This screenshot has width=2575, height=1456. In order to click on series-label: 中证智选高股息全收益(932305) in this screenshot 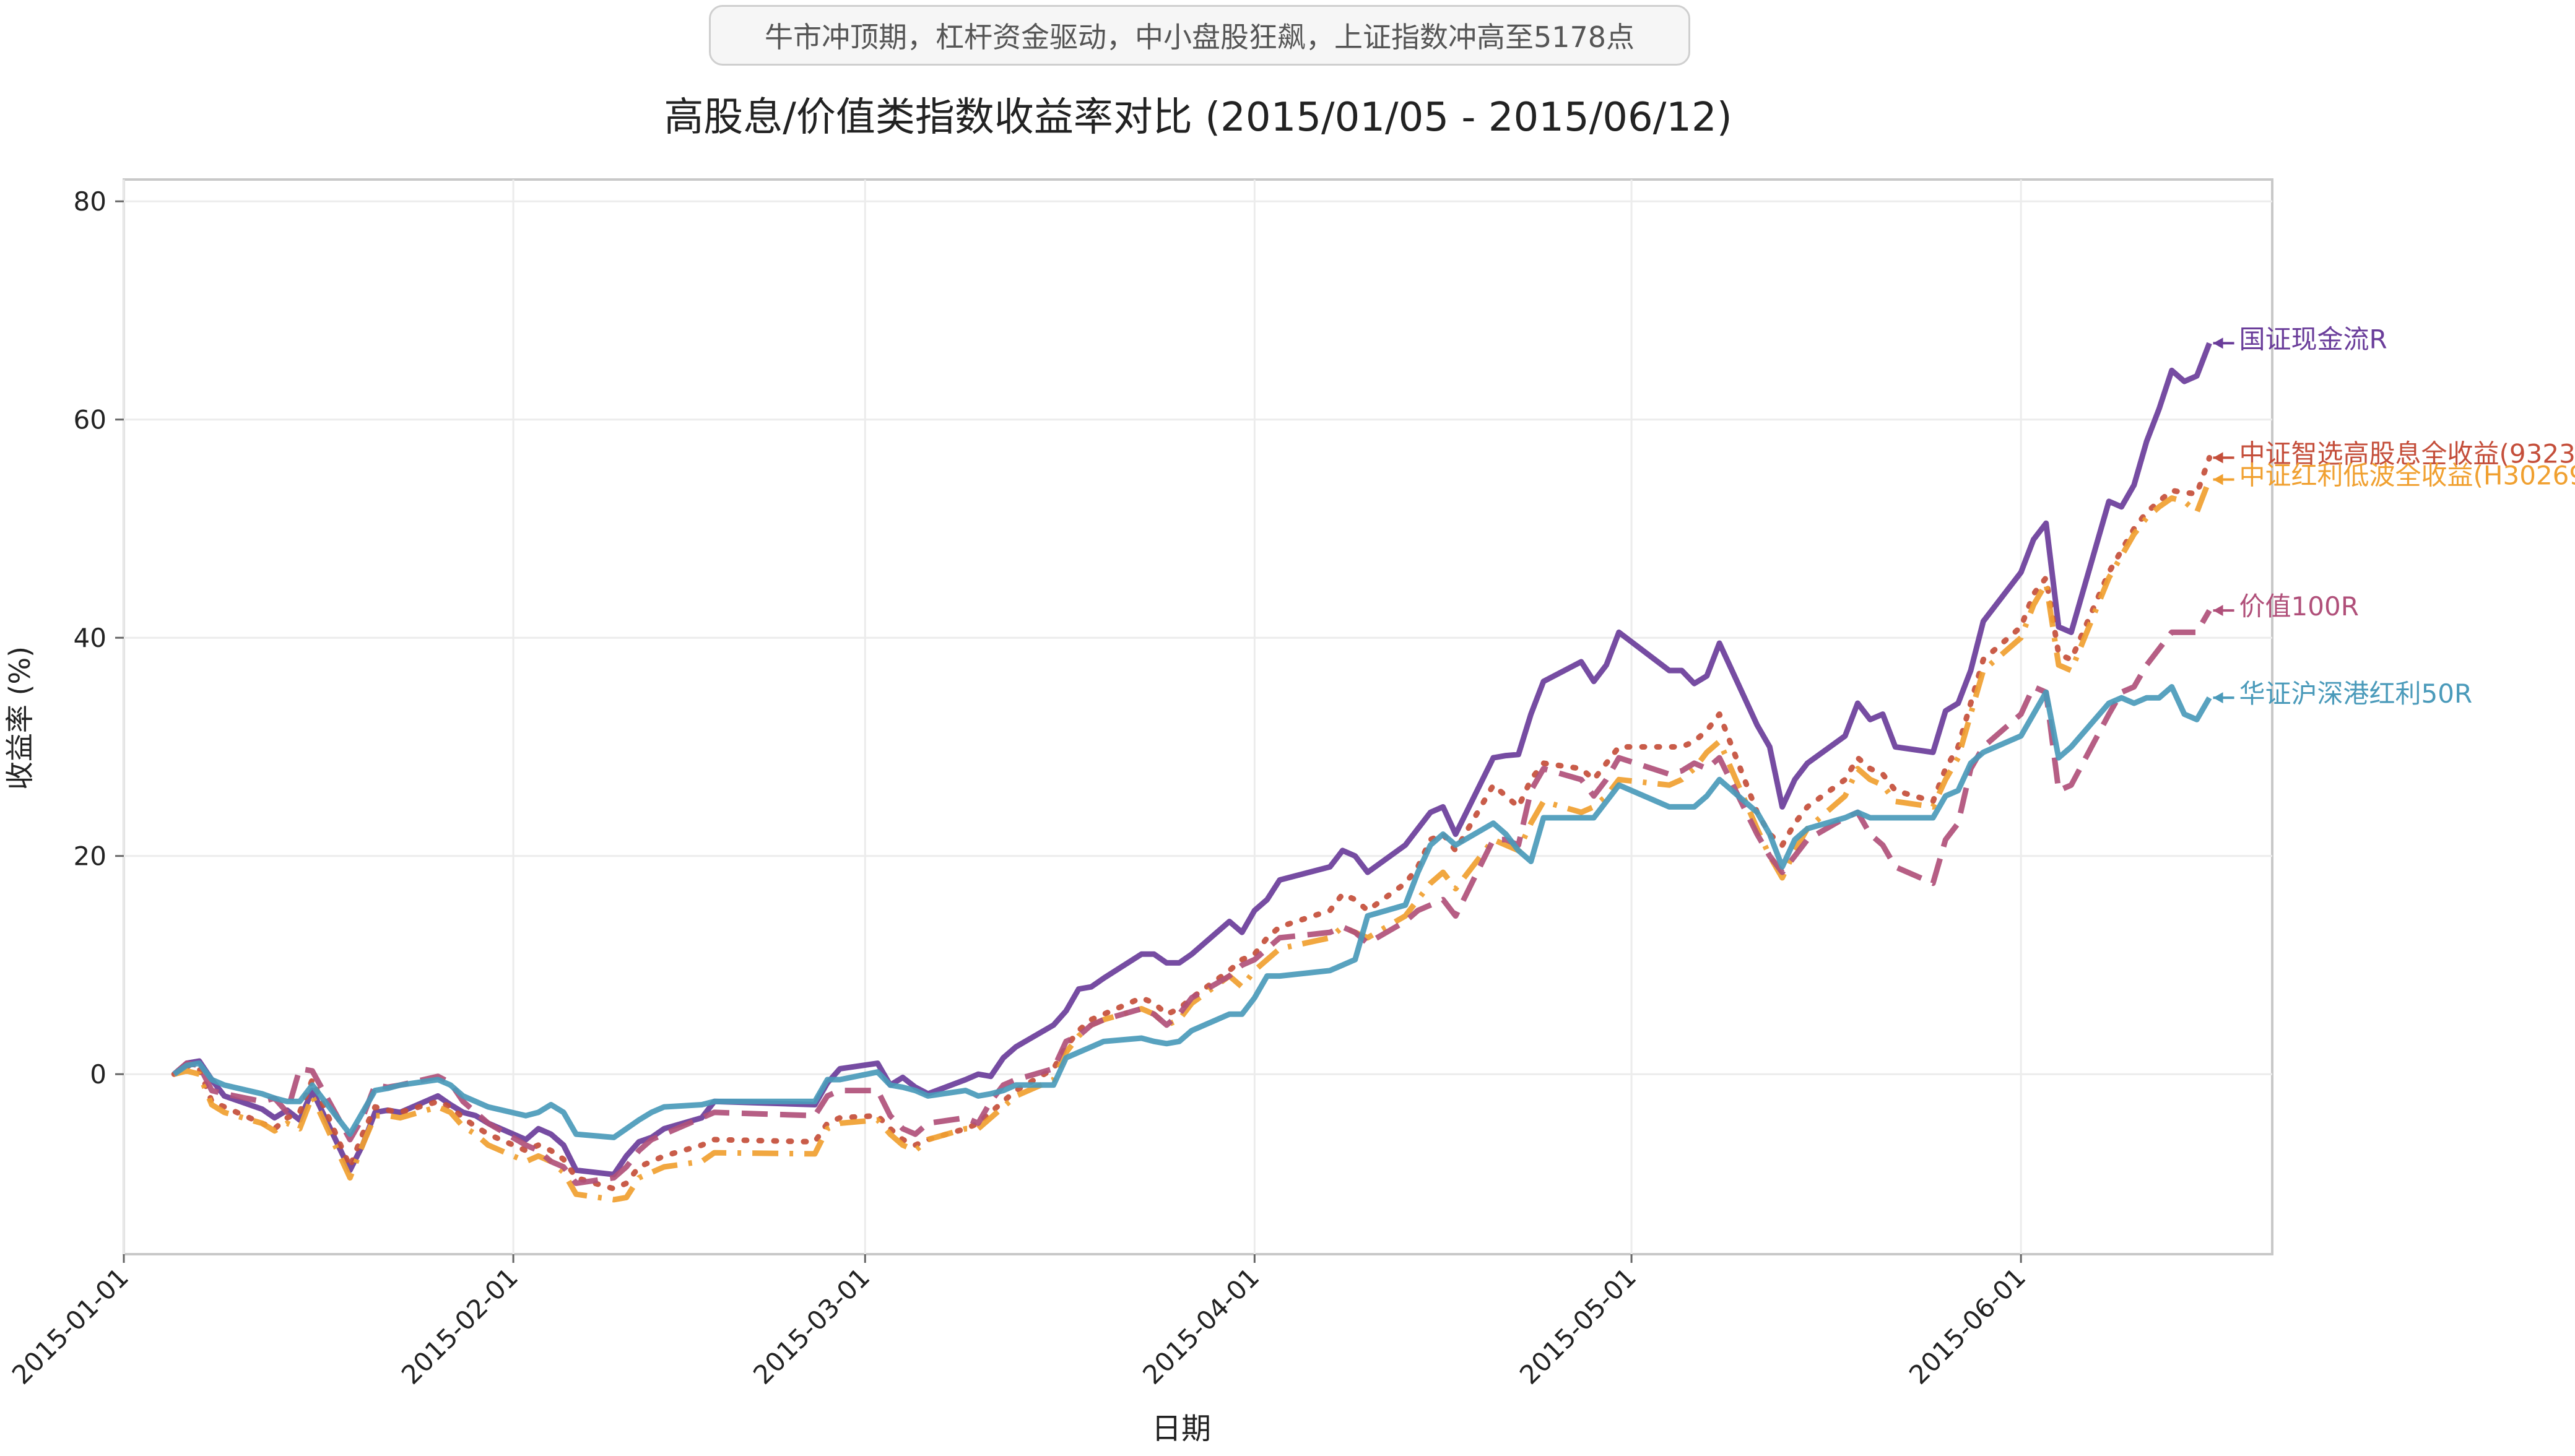, I will do `click(2407, 453)`.